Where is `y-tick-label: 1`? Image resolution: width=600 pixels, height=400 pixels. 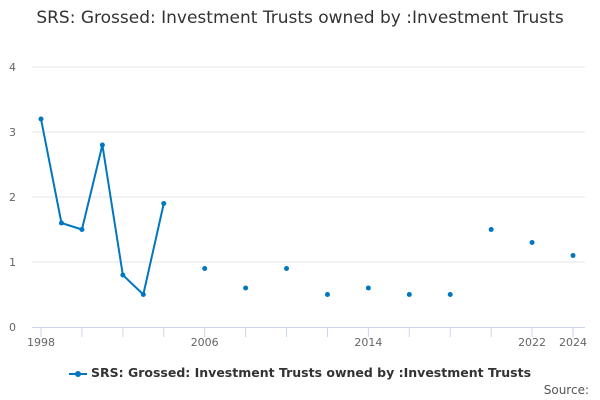 y-tick-label: 1 is located at coordinates (12, 262).